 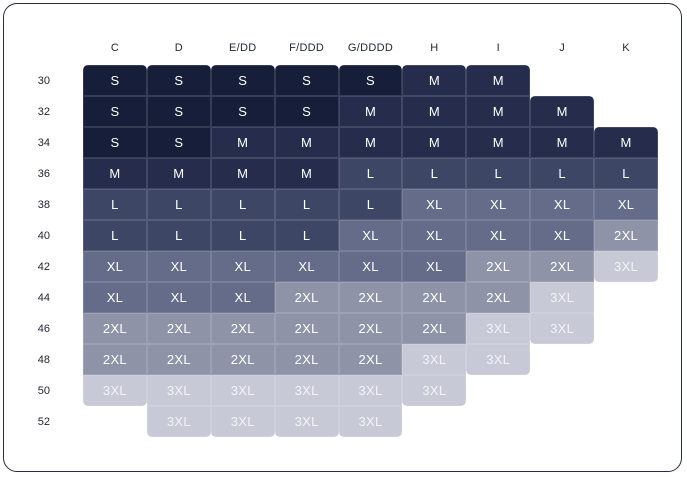 I want to click on column-strip-e-dd: S S M M L L XL XL 2XL 2XL 3XL 3XL, so click(x=242, y=251).